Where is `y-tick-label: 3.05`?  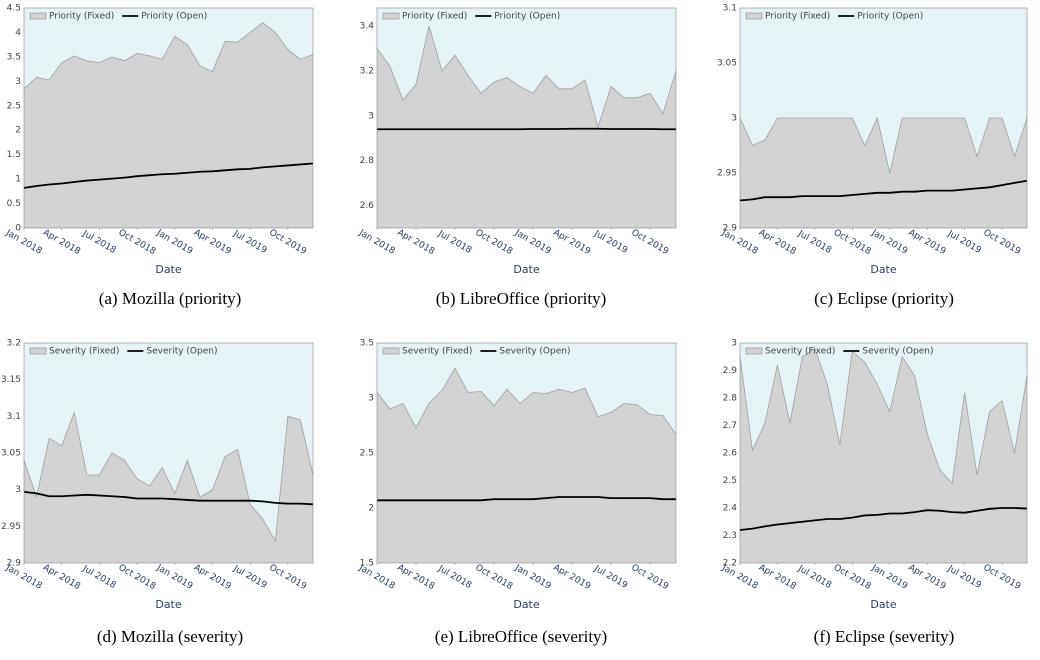 y-tick-label: 3.05 is located at coordinates (11, 454).